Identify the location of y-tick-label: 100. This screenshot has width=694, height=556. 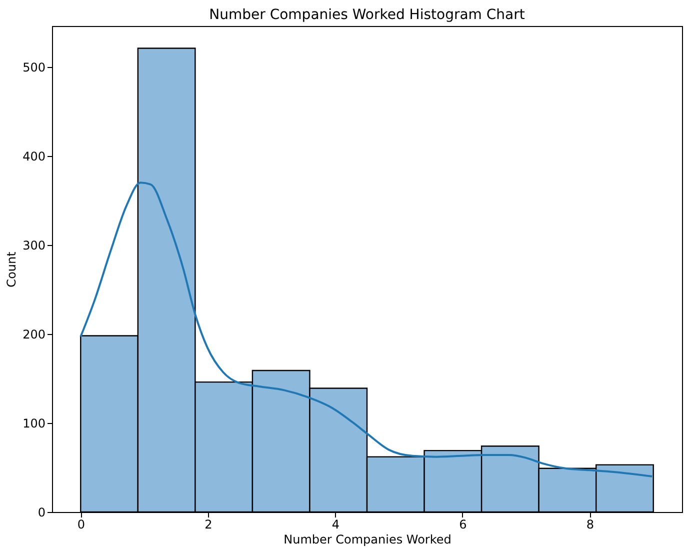
(34, 423).